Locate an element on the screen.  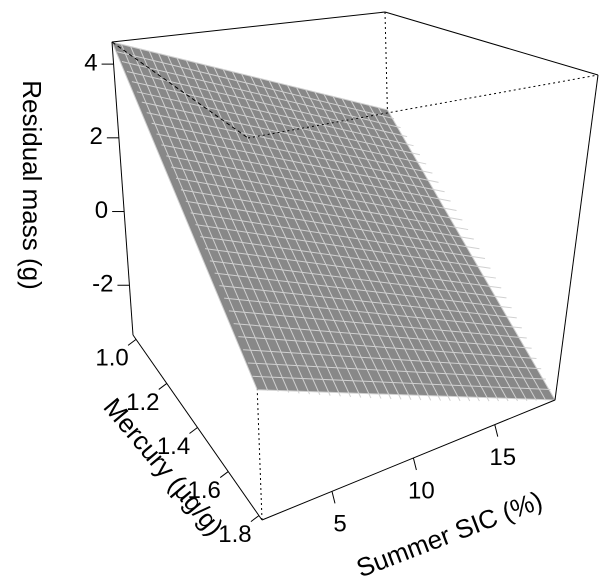
x-tick-label: 5 is located at coordinates (339, 524).